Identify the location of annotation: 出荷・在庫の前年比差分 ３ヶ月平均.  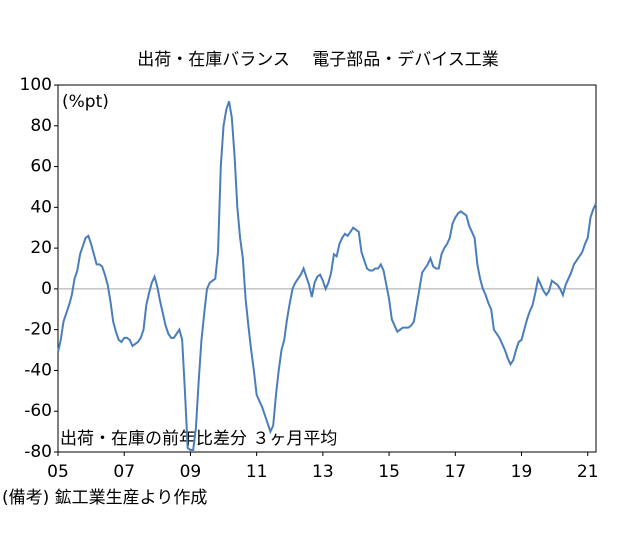
(198, 439).